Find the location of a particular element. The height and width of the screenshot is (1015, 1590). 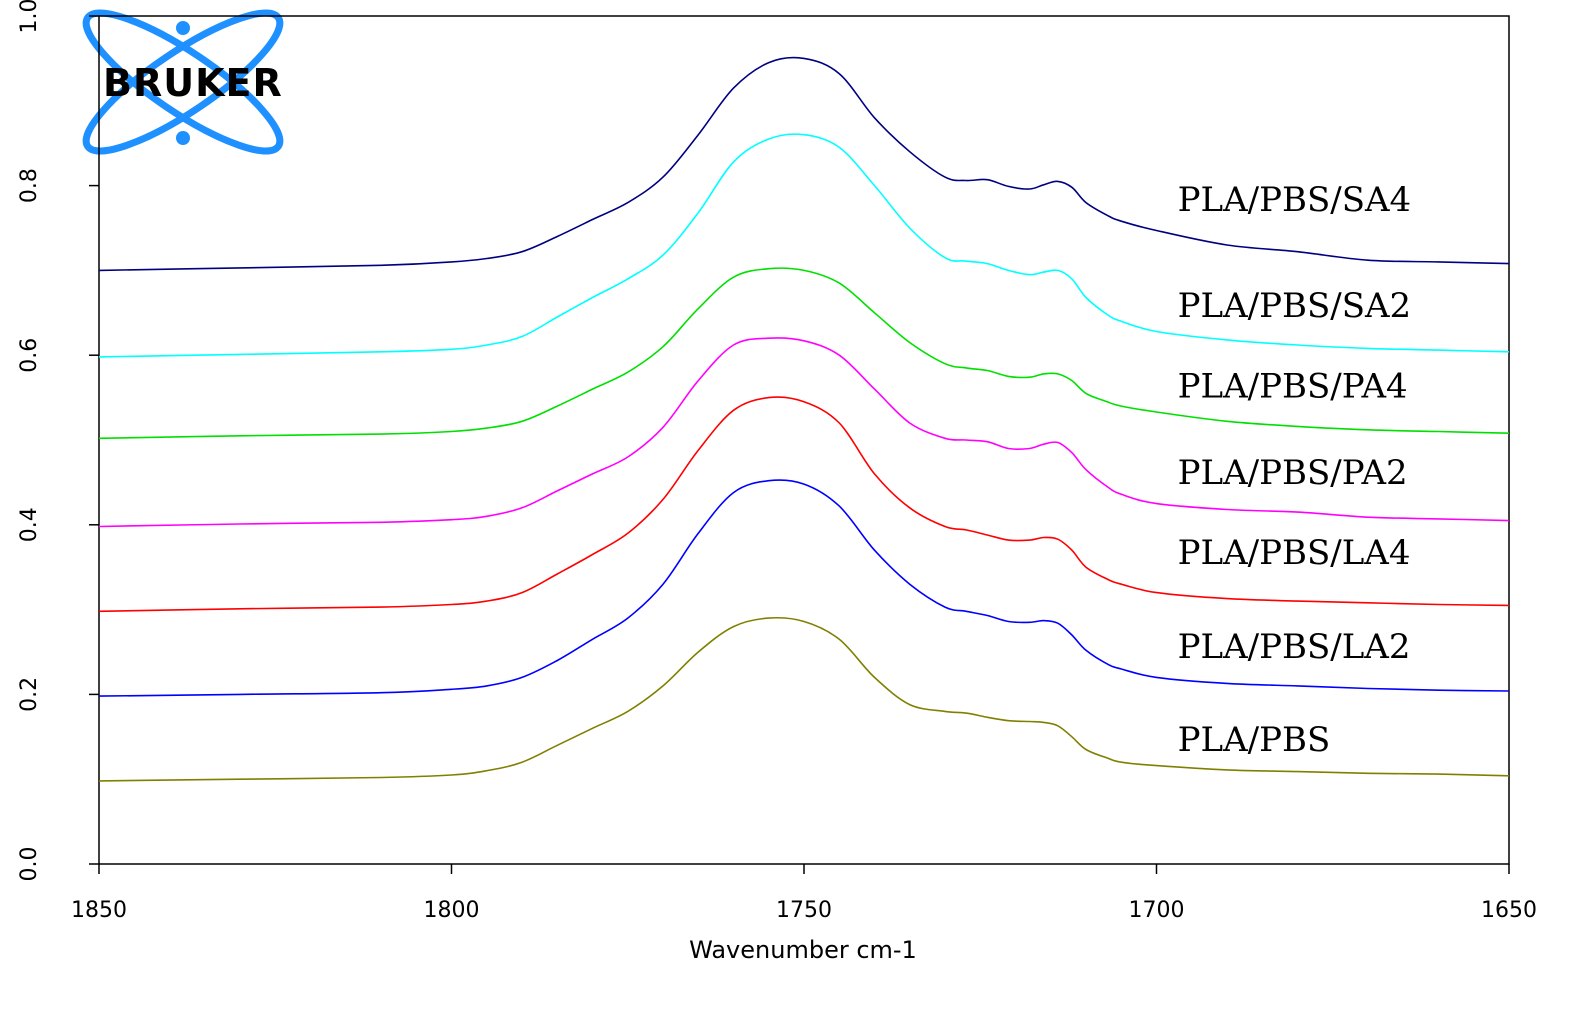

bruker-logo: BRUKER is located at coordinates (183, 82).